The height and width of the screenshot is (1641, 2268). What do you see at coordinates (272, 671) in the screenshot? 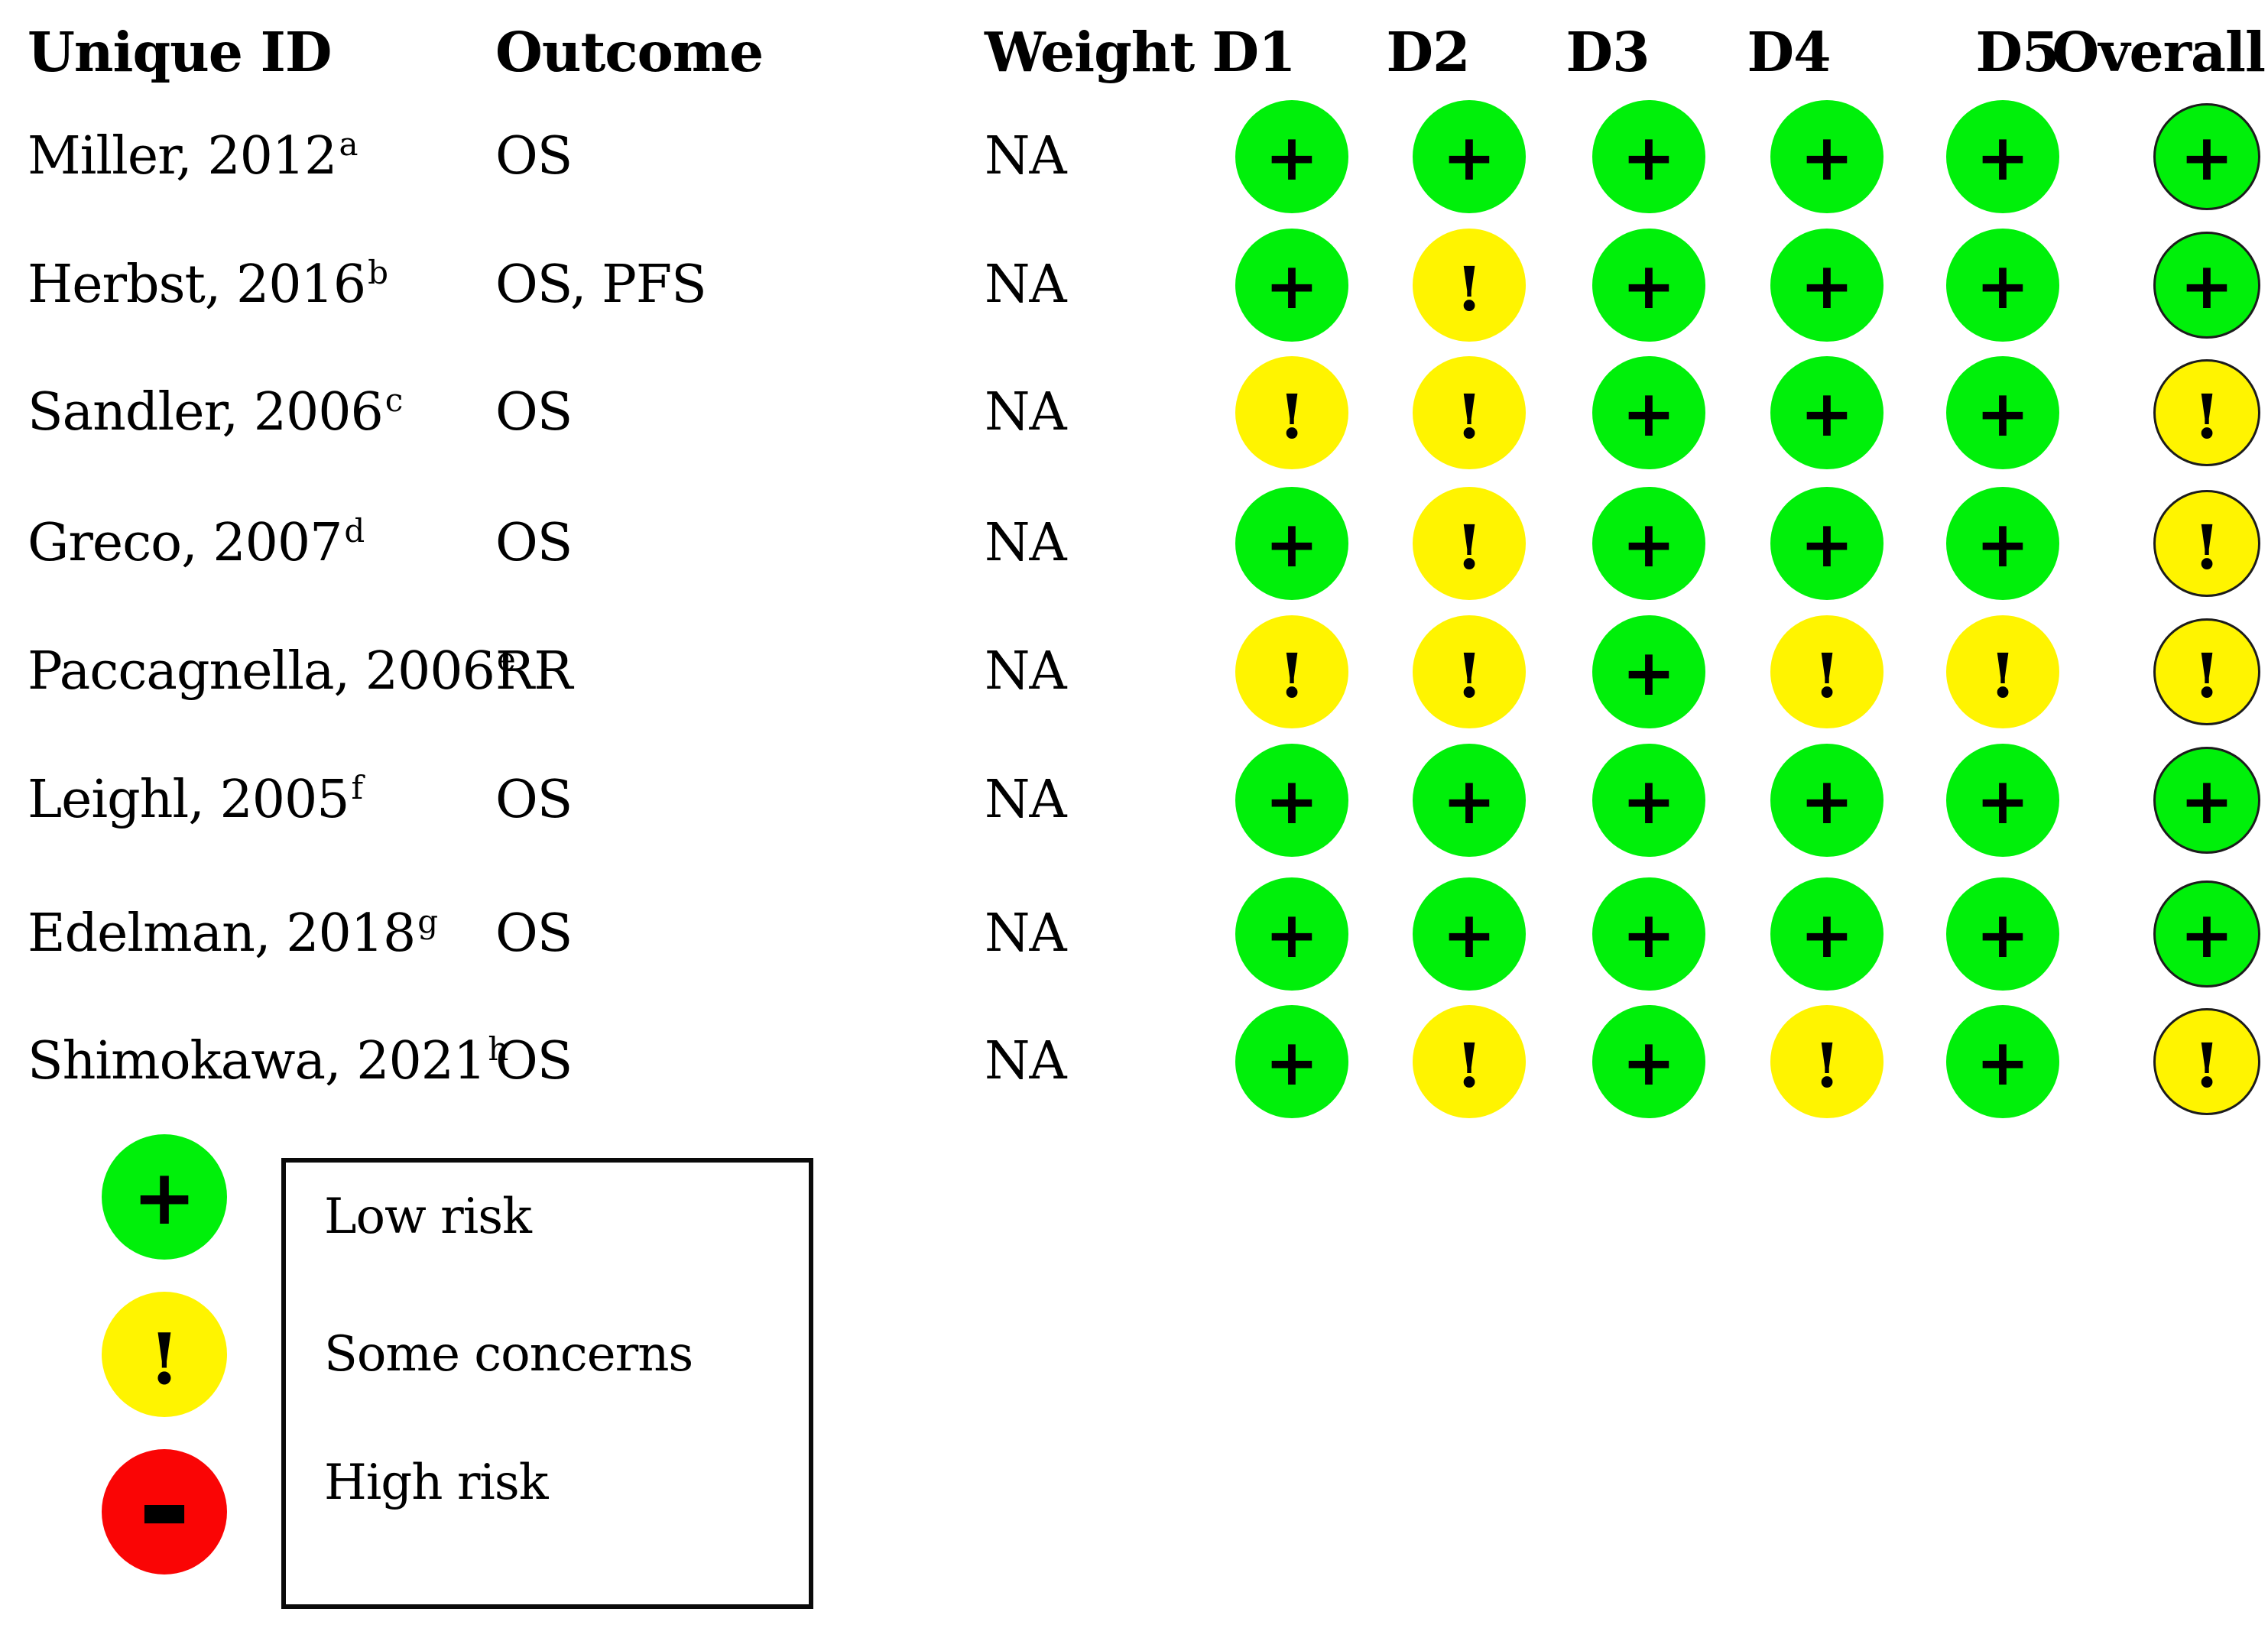
I see `study-id: Paccagnella, 2006e` at bounding box center [272, 671].